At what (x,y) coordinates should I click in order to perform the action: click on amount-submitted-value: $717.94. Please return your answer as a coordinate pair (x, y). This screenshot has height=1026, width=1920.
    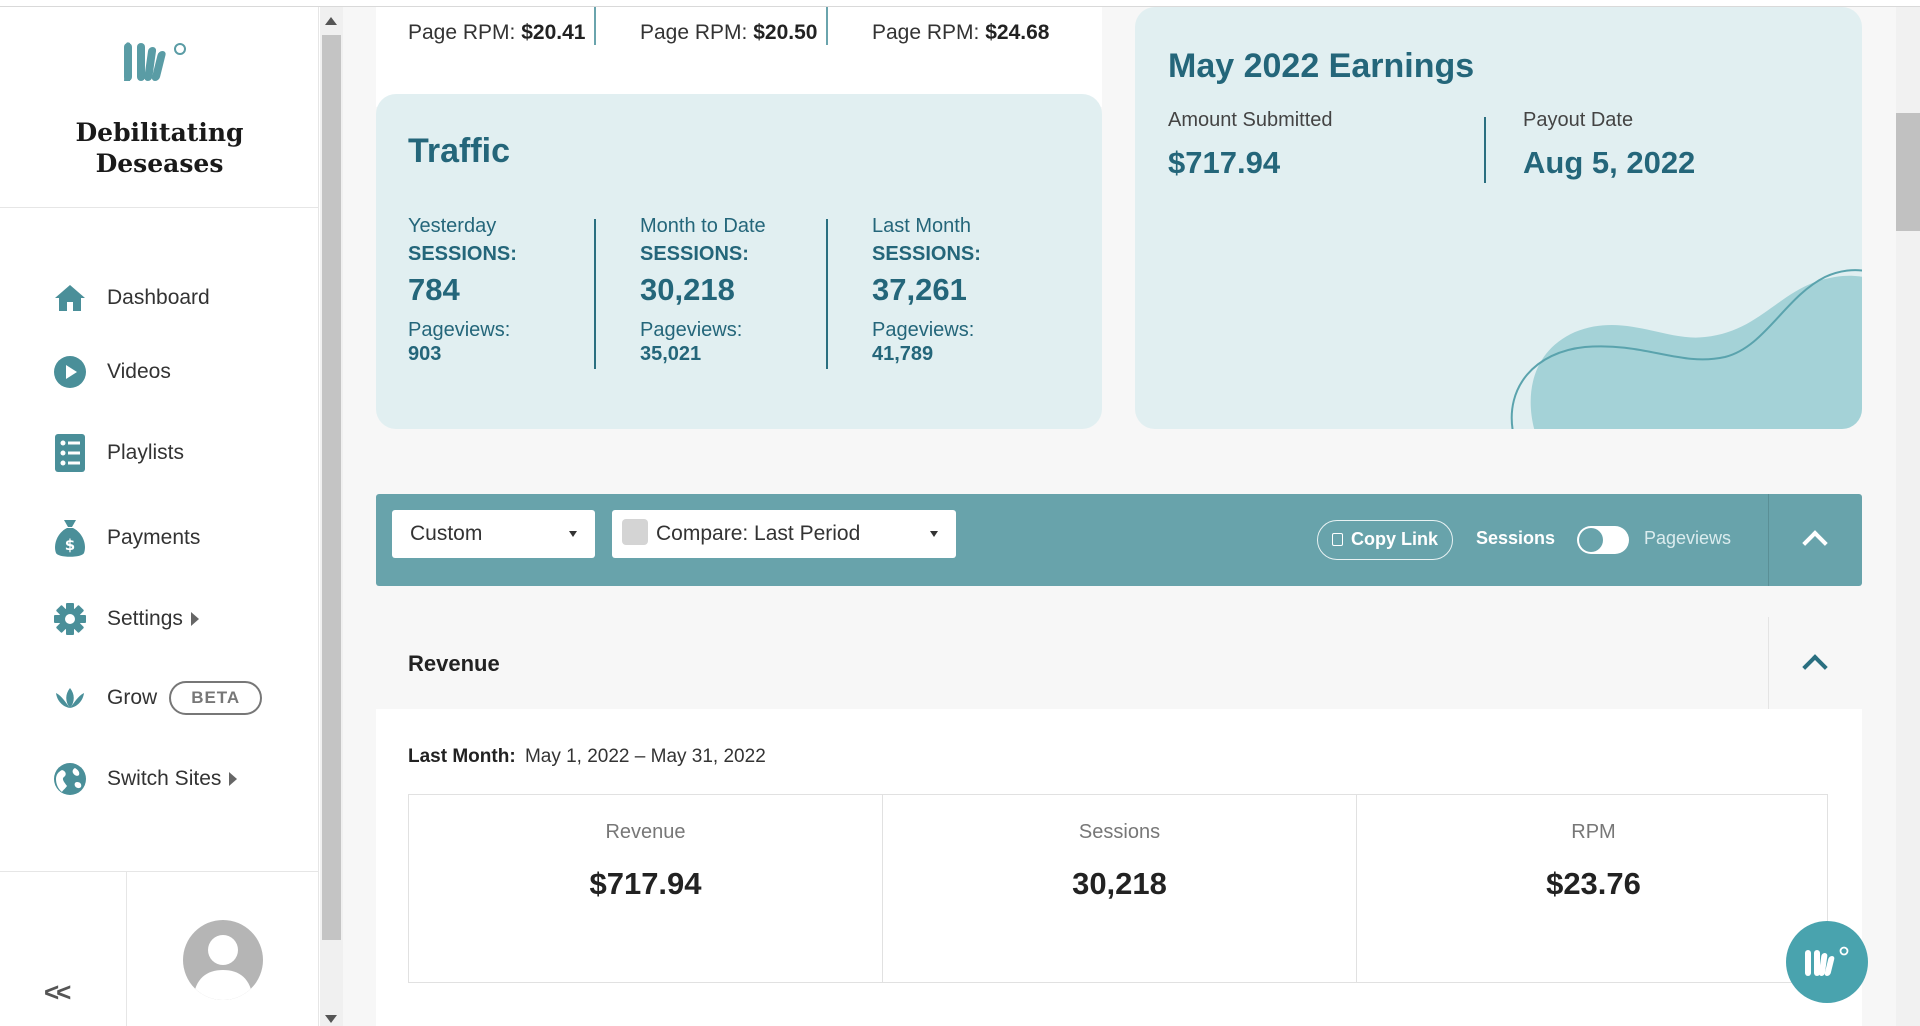
    Looking at the image, I should click on (1224, 162).